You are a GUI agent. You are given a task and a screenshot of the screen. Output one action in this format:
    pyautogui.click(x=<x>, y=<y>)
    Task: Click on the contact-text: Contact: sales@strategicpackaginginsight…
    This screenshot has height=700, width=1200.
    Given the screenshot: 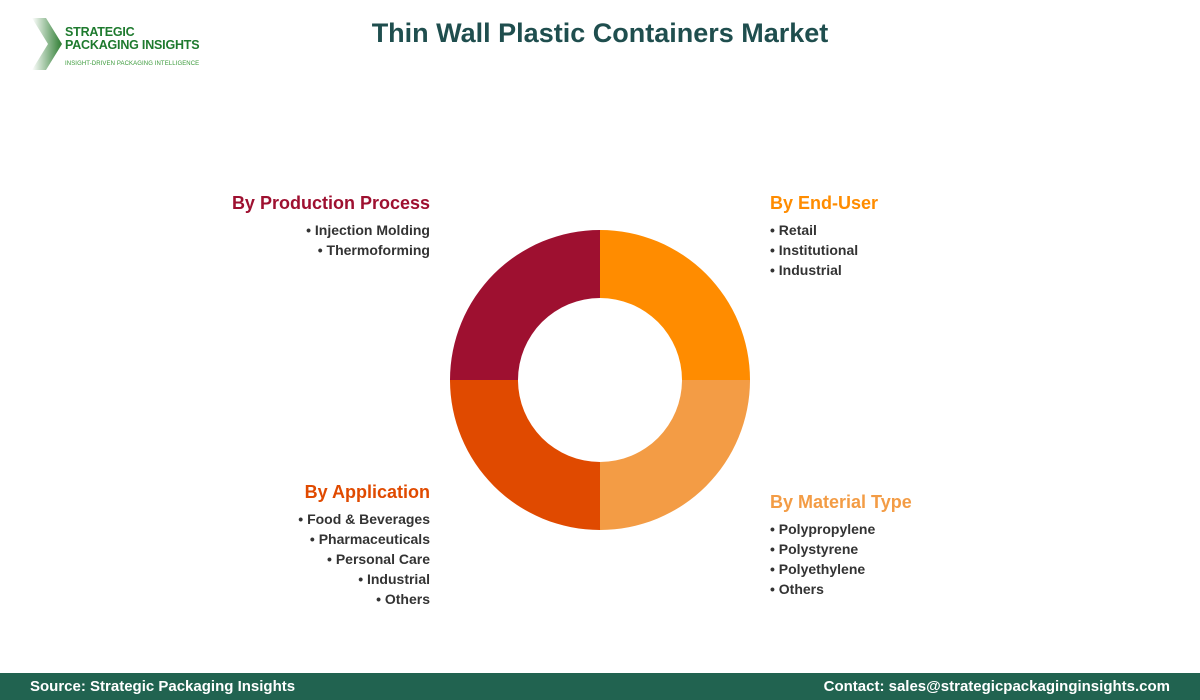 What is the action you would take?
    pyautogui.click(x=996, y=686)
    